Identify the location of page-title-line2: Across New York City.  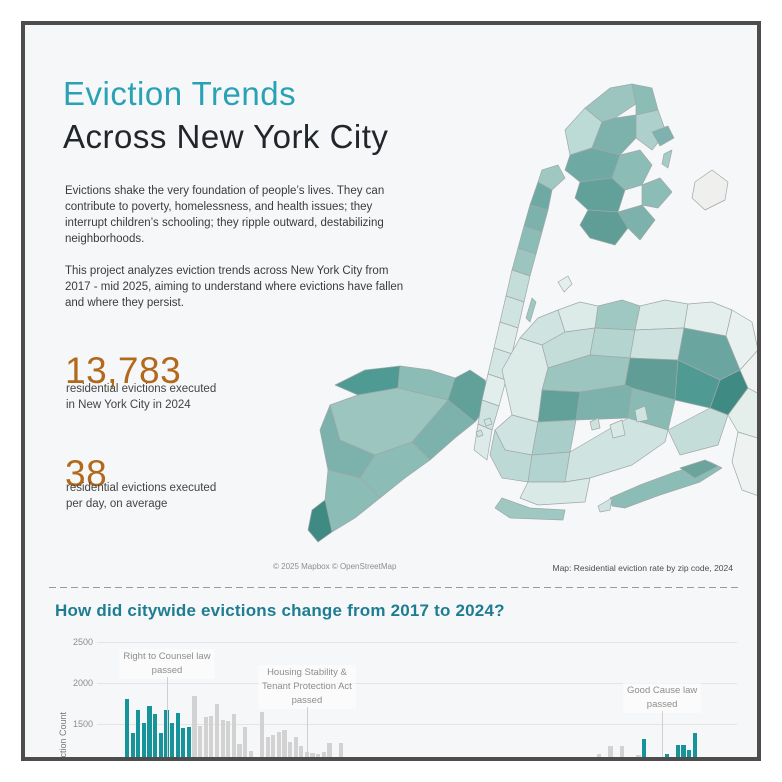
(226, 136).